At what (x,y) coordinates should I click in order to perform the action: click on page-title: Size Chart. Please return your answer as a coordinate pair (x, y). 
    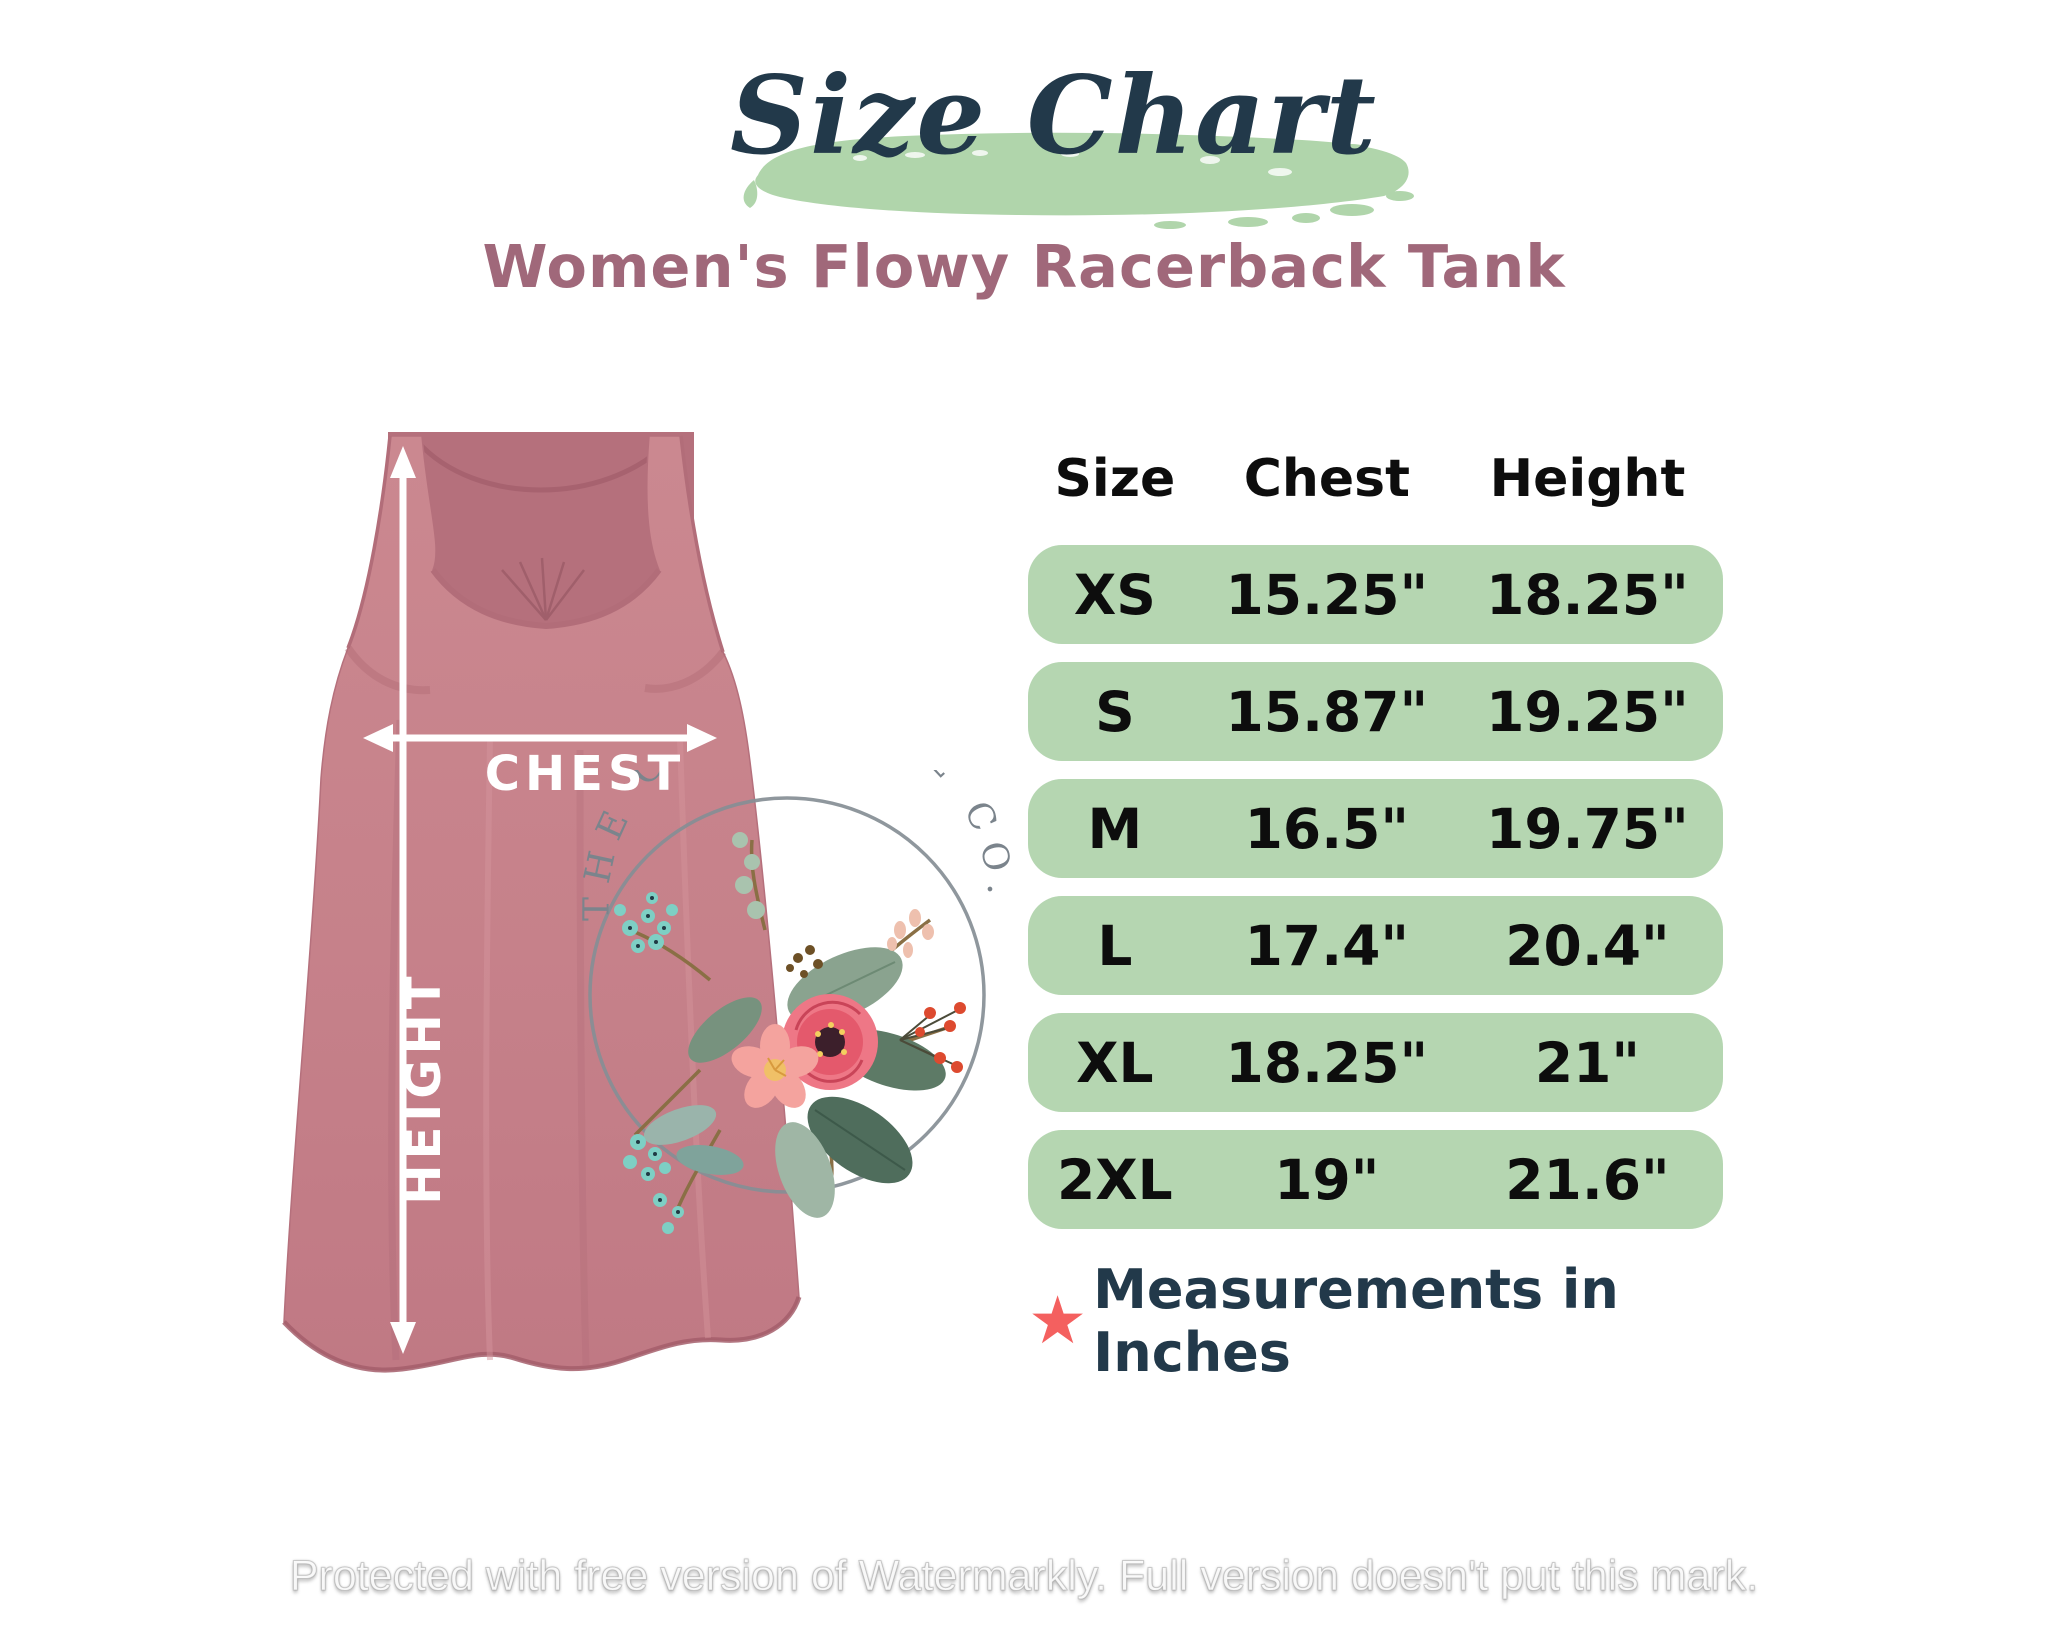
    Looking at the image, I should click on (1054, 116).